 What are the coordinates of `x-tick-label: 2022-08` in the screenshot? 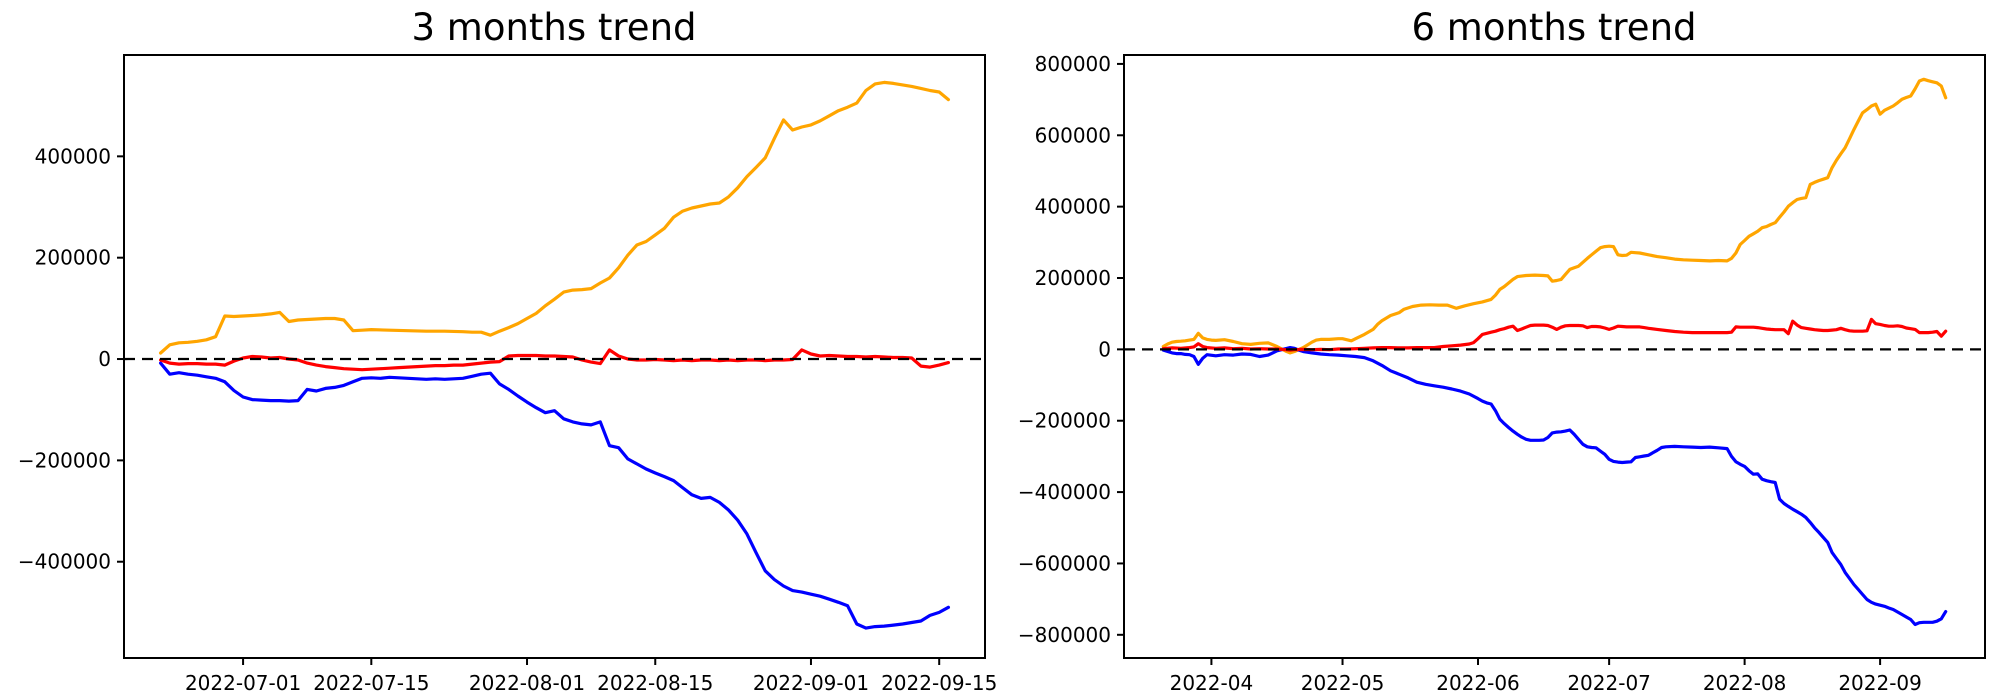 It's located at (1745, 683).